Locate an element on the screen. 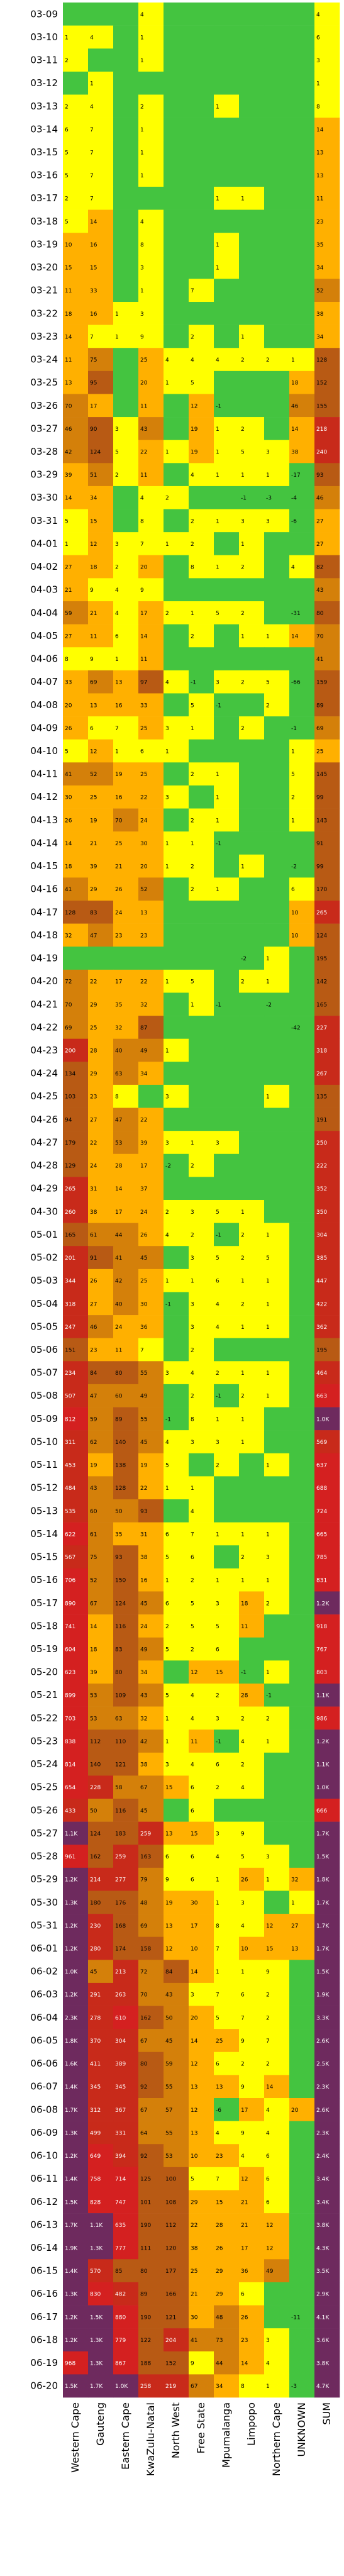 The image size is (344, 2576). cell-value: 16 is located at coordinates (93, 314).